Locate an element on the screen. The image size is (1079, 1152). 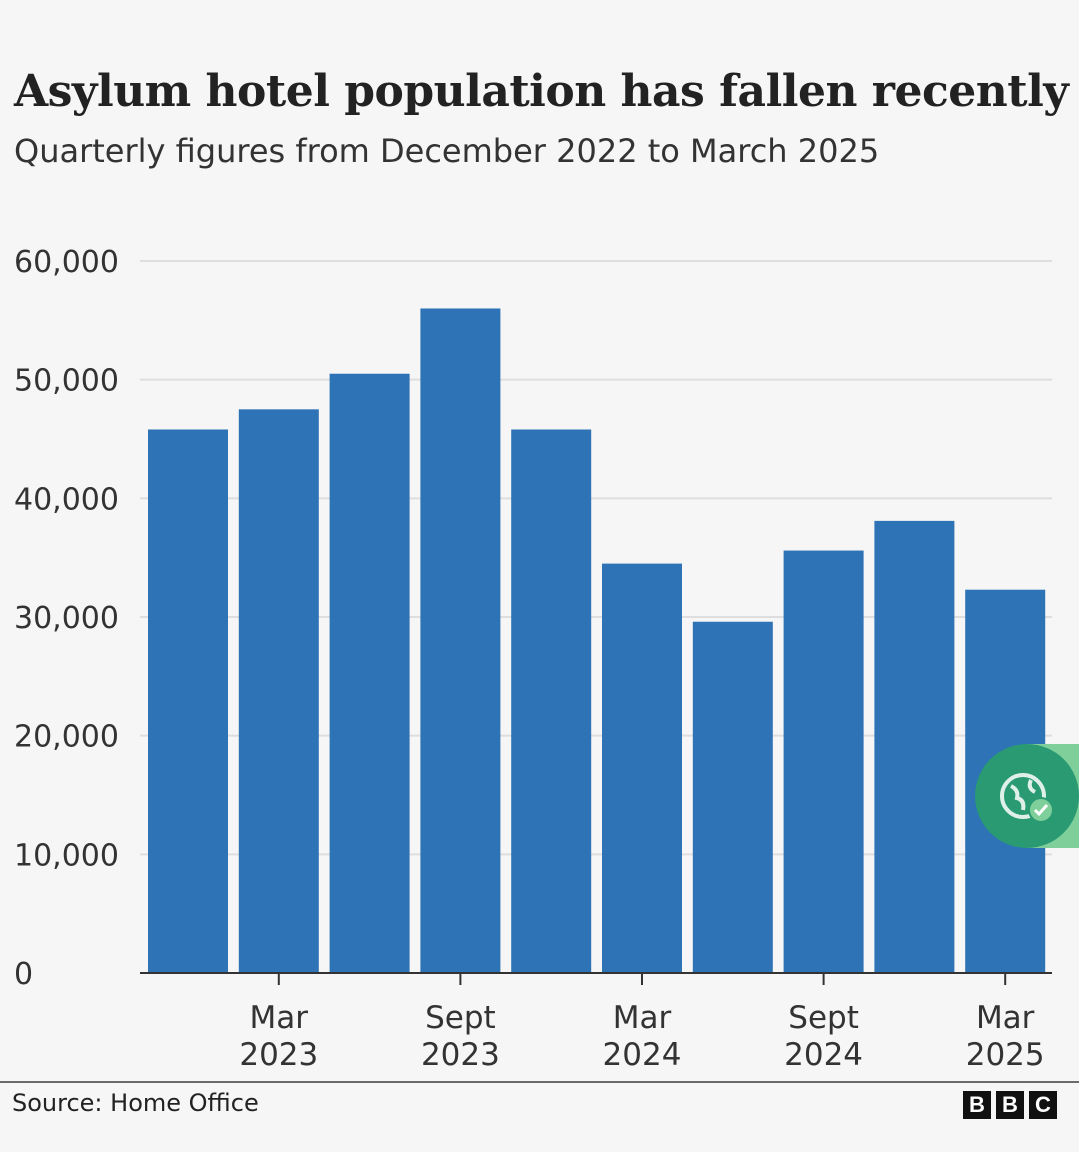
widget-circle is located at coordinates (1027, 796).